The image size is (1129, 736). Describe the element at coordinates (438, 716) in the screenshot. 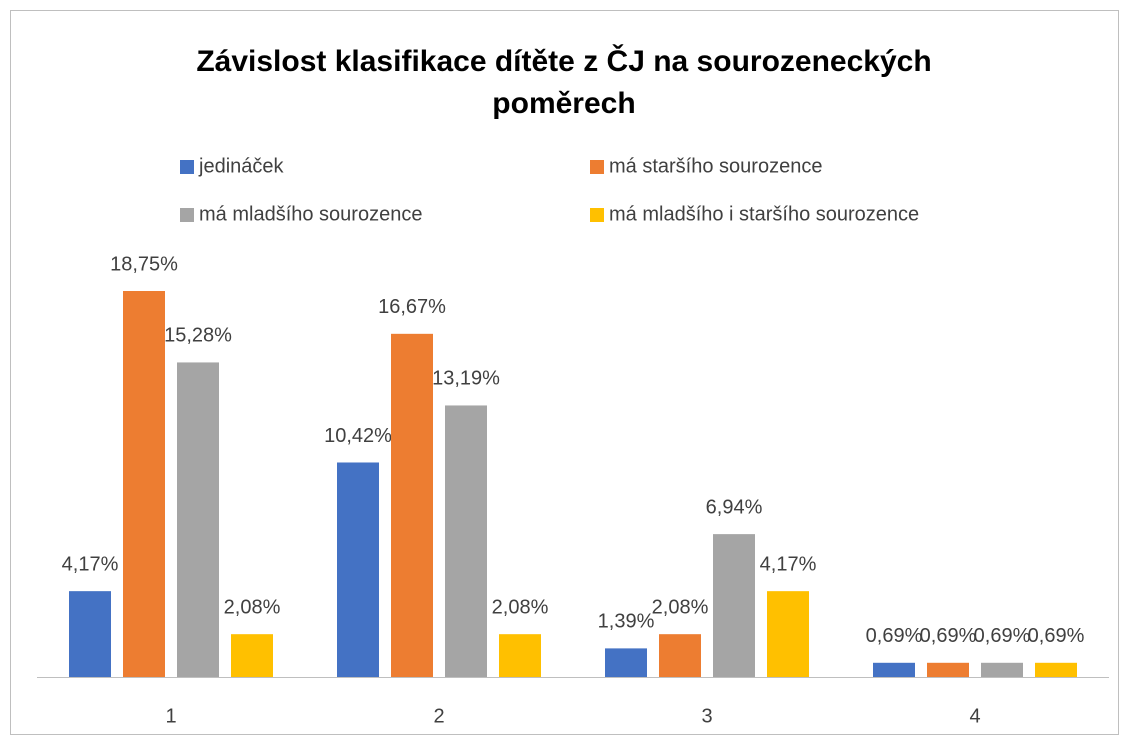

I see `x-tick-label: 2` at that location.